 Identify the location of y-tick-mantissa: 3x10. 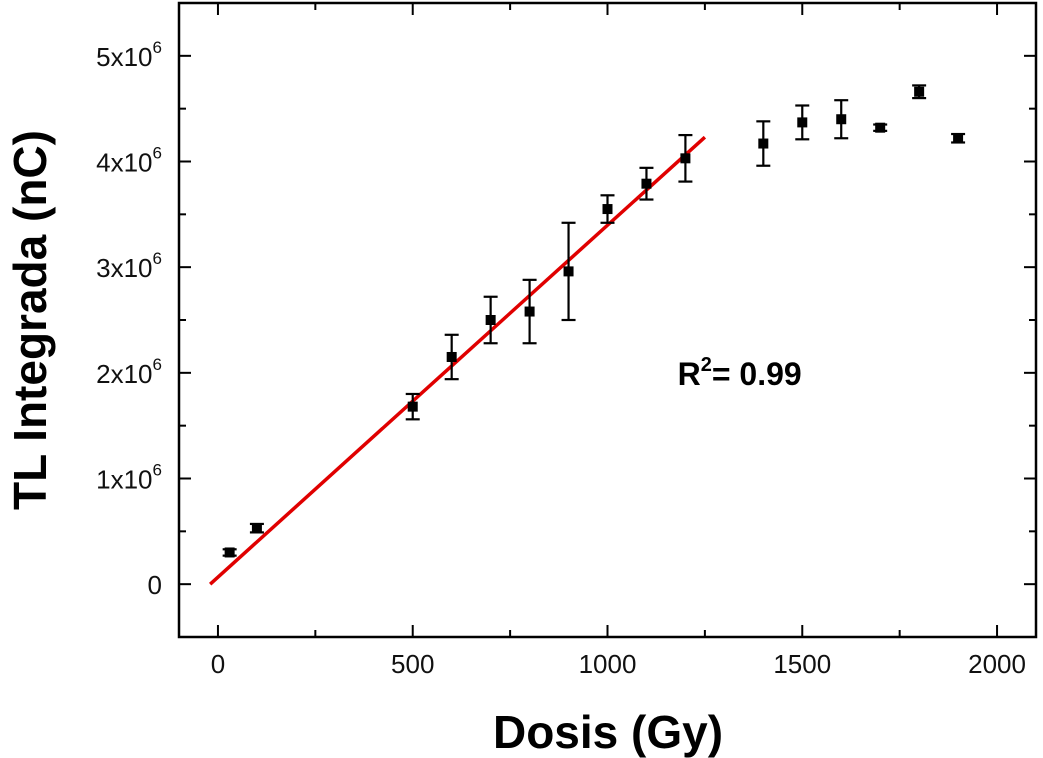
(124, 268).